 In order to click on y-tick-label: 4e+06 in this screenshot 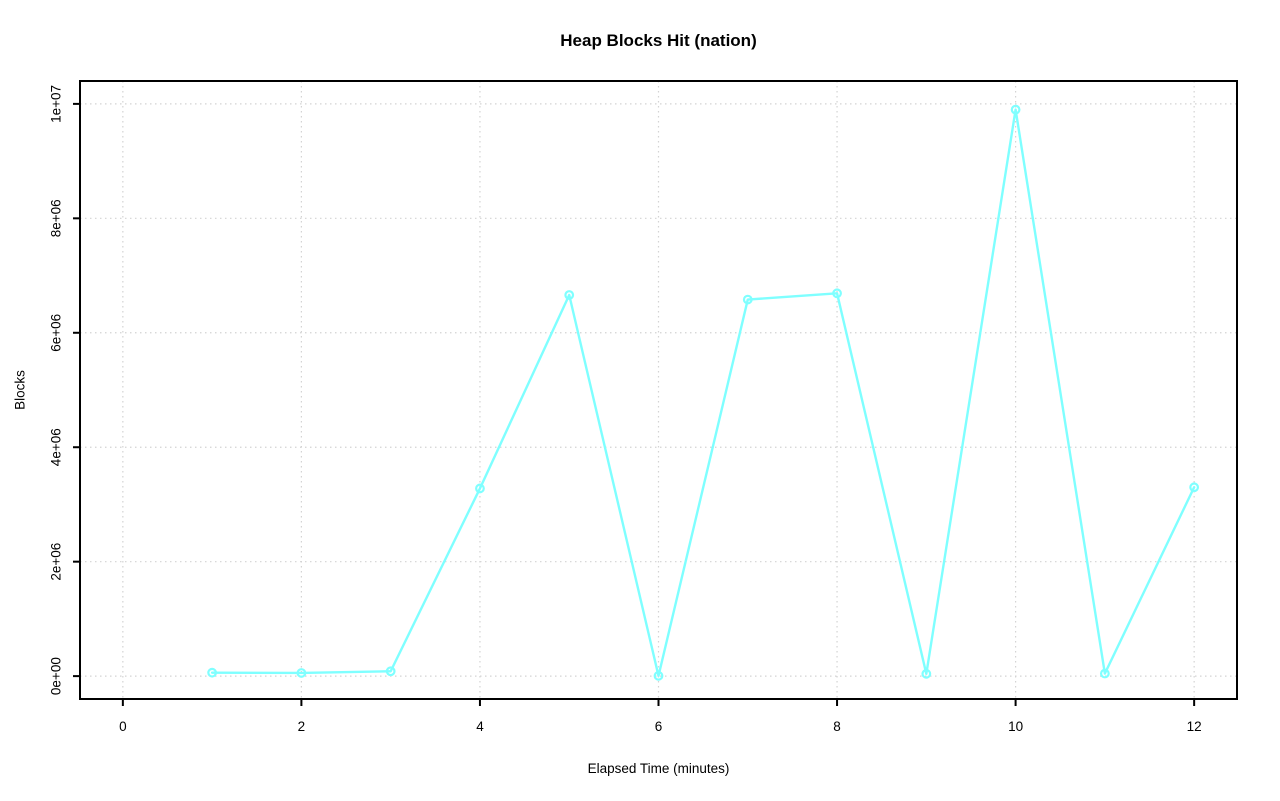, I will do `click(56, 447)`.